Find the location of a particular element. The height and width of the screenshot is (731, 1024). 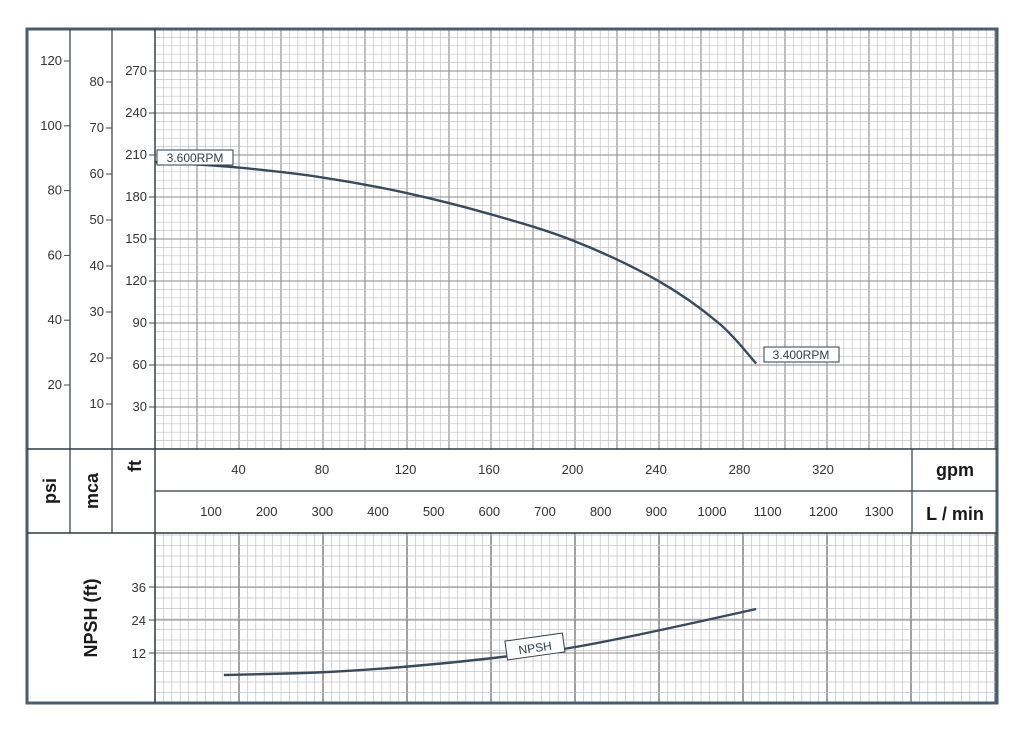

gpm-tick-label: 320 is located at coordinates (823, 469).